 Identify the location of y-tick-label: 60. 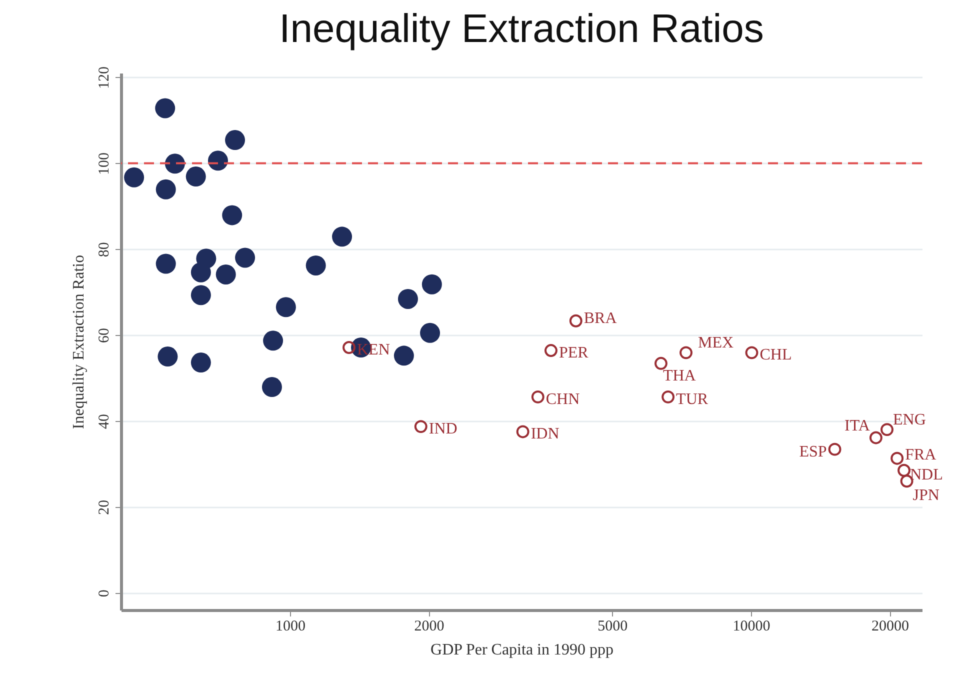
(104, 336).